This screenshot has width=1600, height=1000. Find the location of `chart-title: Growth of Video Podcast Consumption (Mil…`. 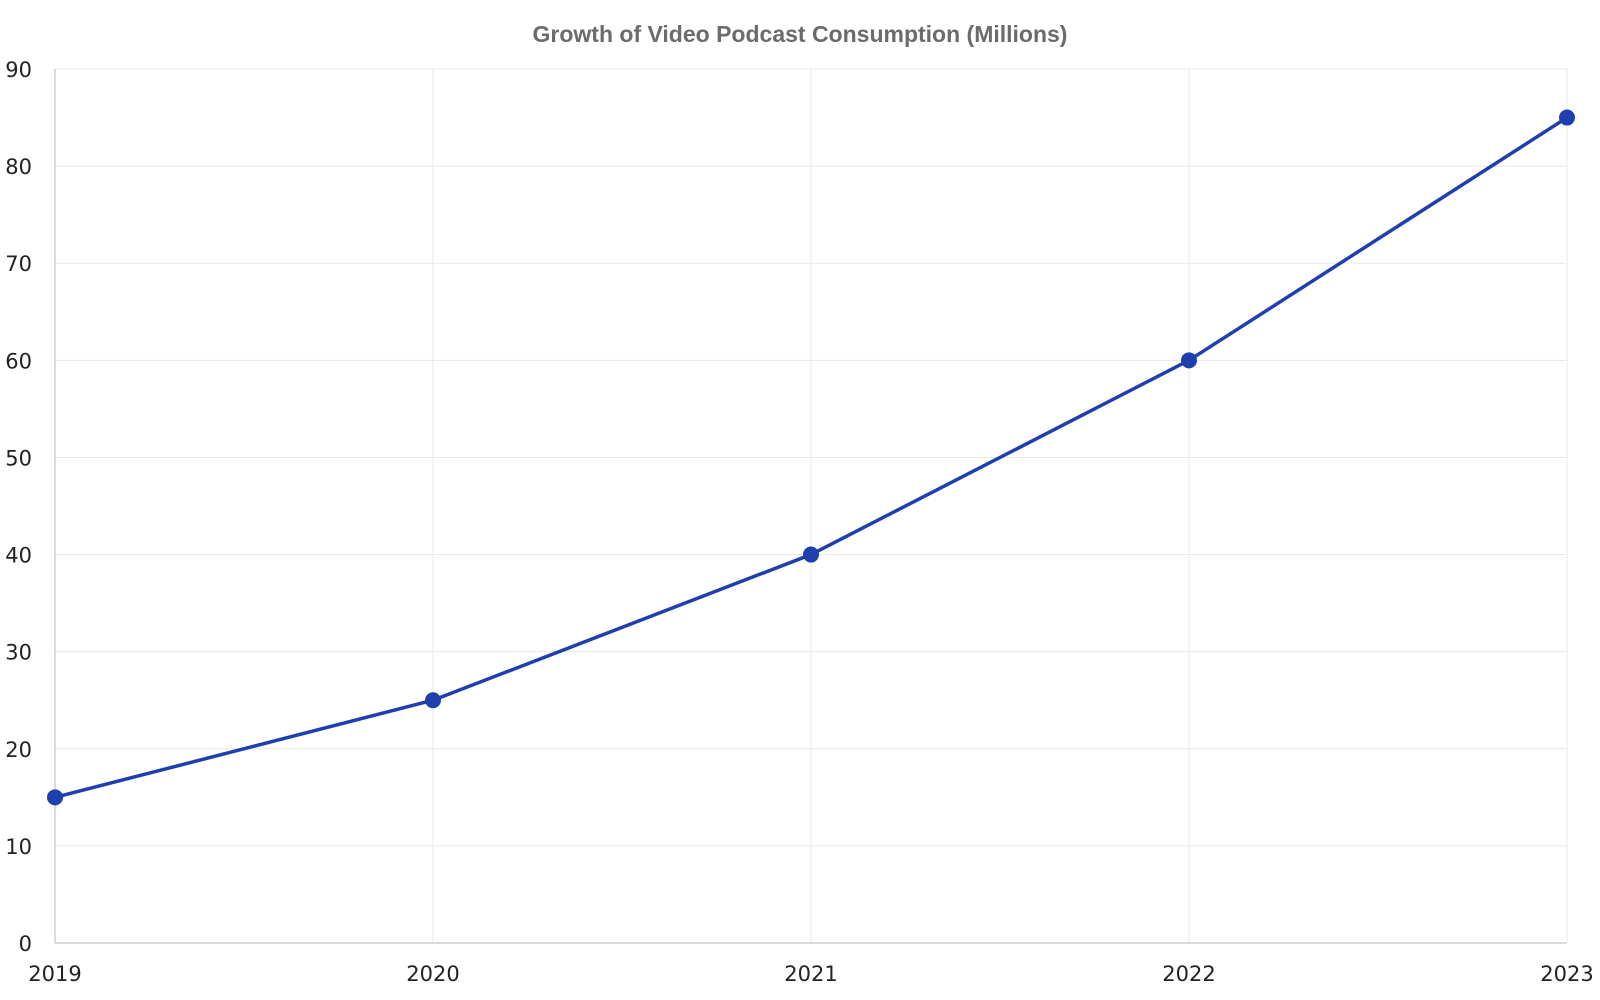

chart-title: Growth of Video Podcast Consumption (Mil… is located at coordinates (800, 34).